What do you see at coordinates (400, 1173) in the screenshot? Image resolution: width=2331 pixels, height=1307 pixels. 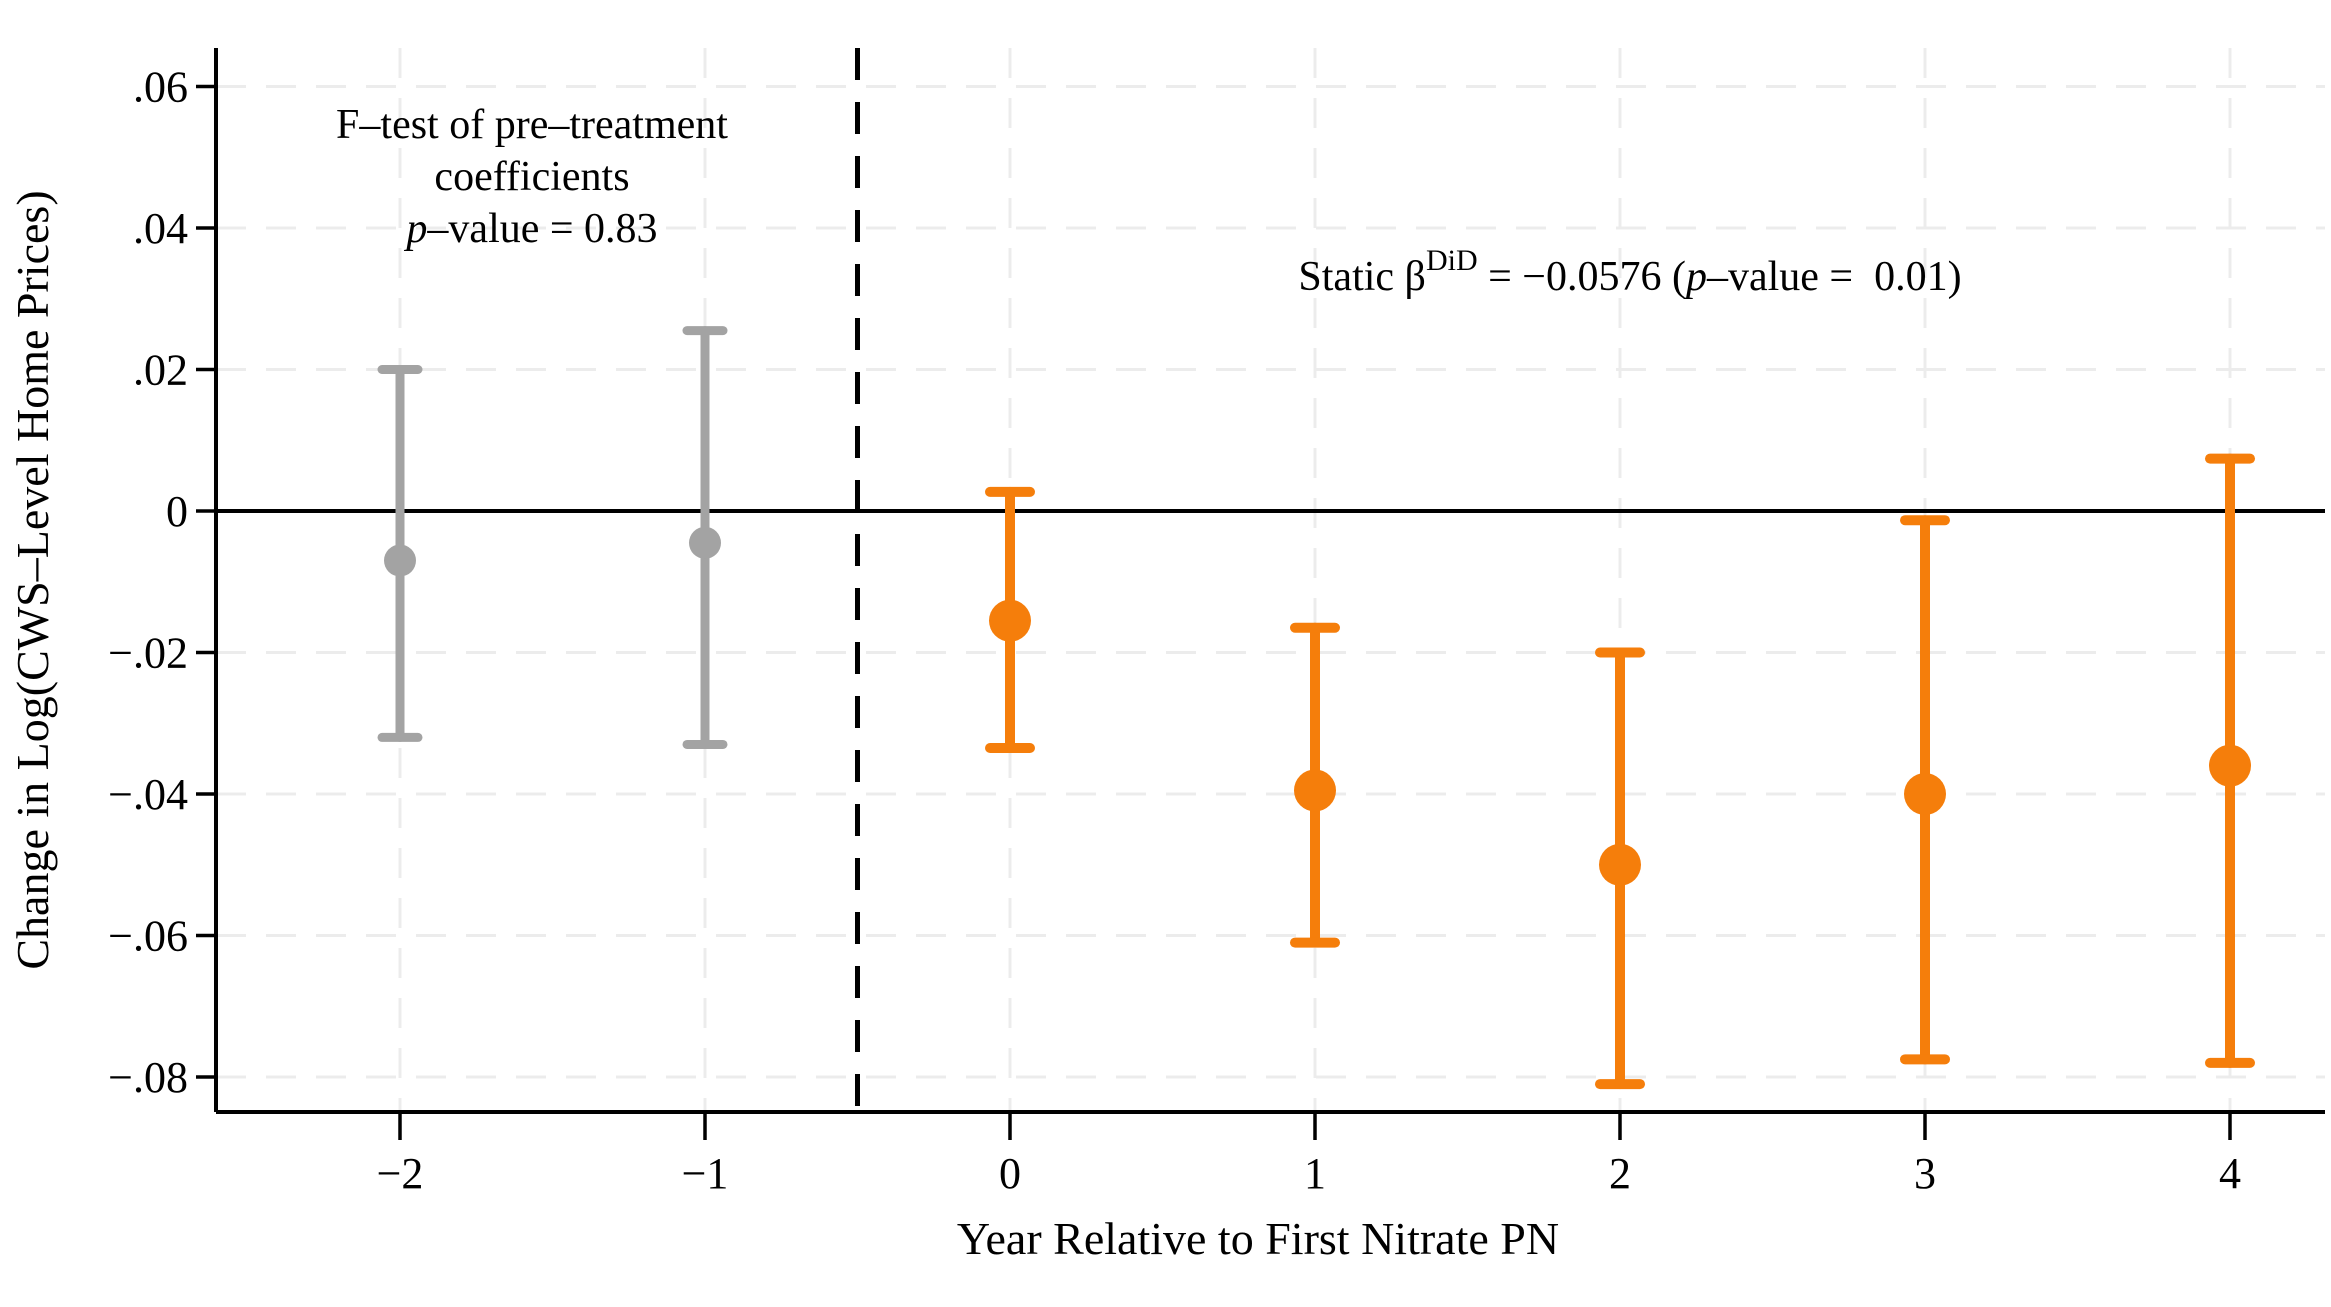 I see `x-tick-label: −2` at bounding box center [400, 1173].